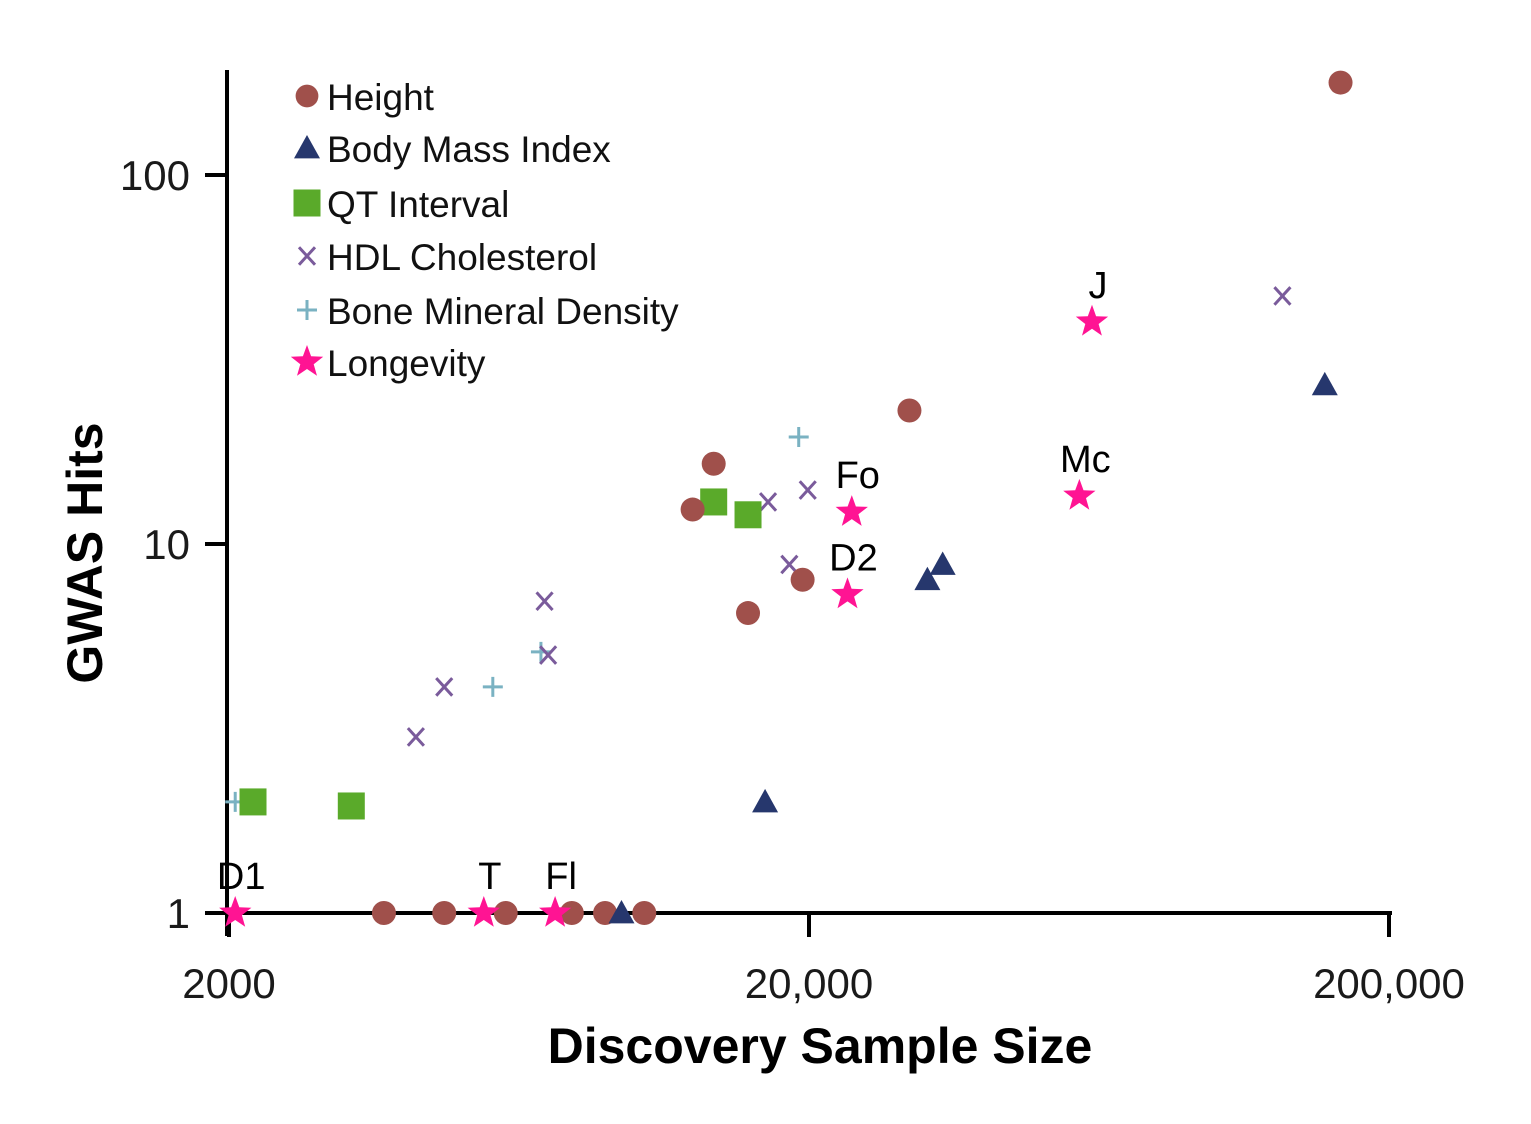 The height and width of the screenshot is (1124, 1531). Describe the element at coordinates (469, 149) in the screenshot. I see `legend-label: Body Mass Index` at that location.